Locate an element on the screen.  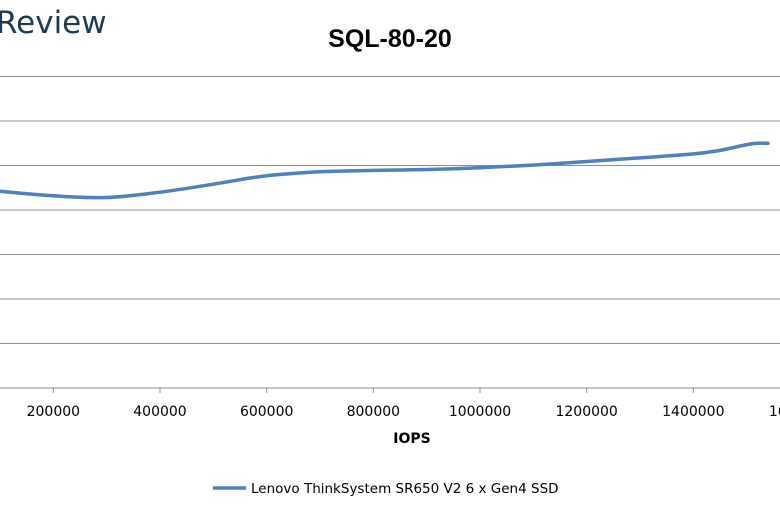
brand-logo-text: Review is located at coordinates (53, 23).